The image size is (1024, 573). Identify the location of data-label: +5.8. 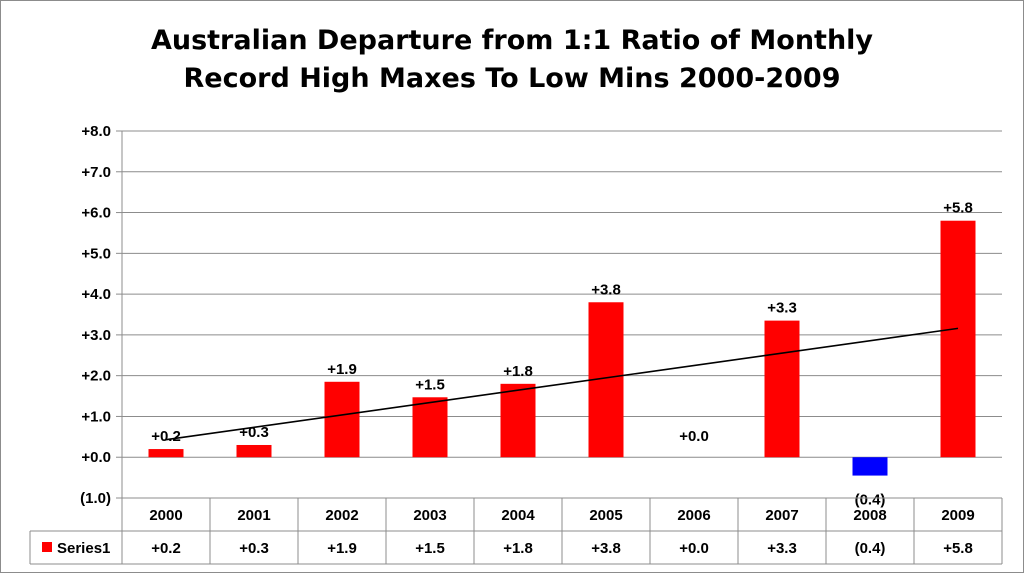
(958, 208).